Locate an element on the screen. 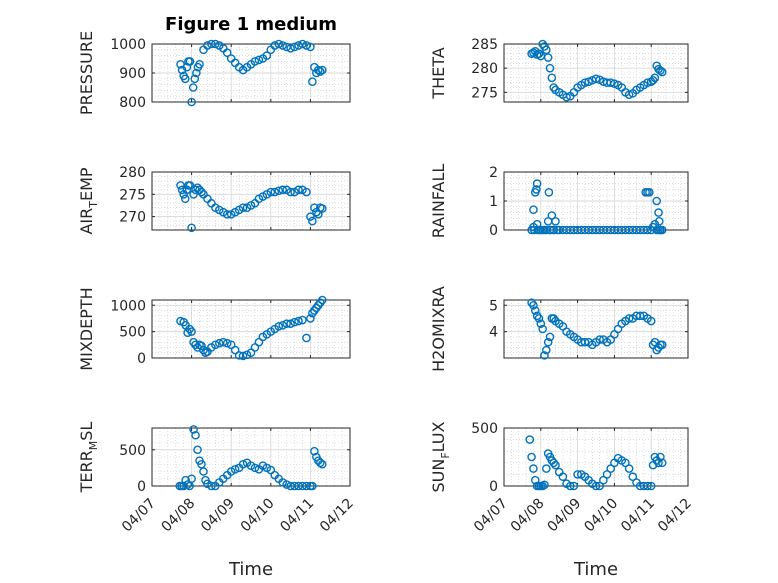  y-axis-label-subscript: T is located at coordinates (93, 205).